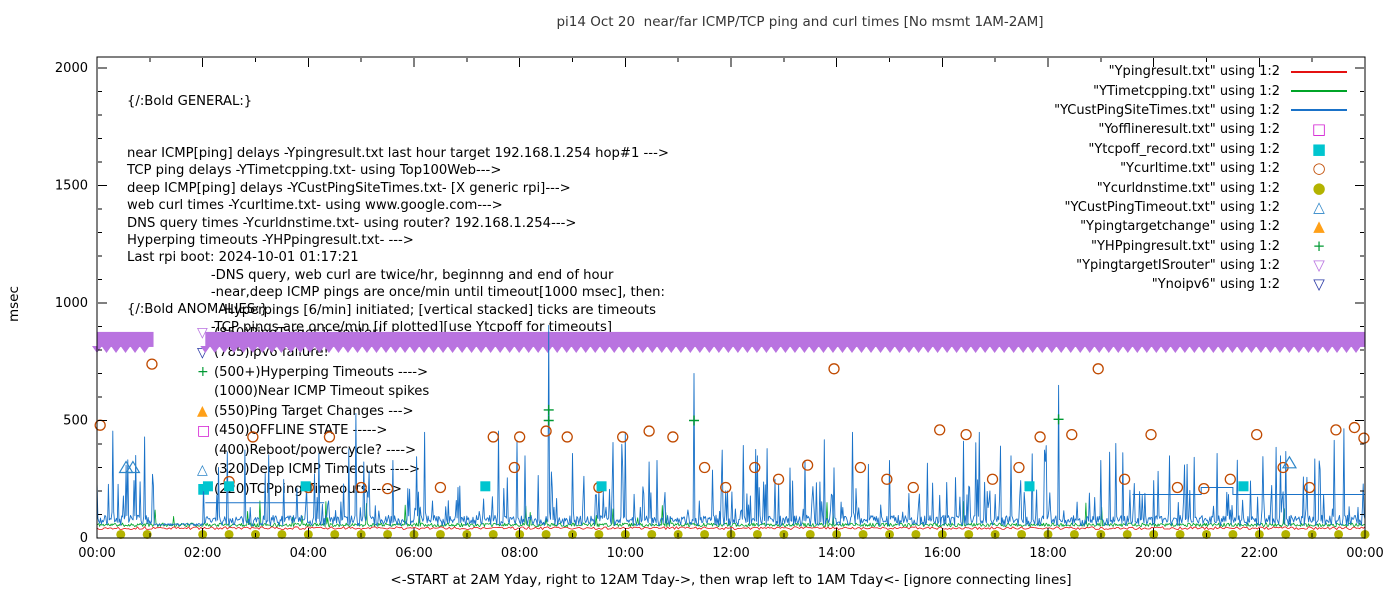 This screenshot has width=1400, height=600. What do you see at coordinates (71, 68) in the screenshot?
I see `y-tick-label: 2000` at bounding box center [71, 68].